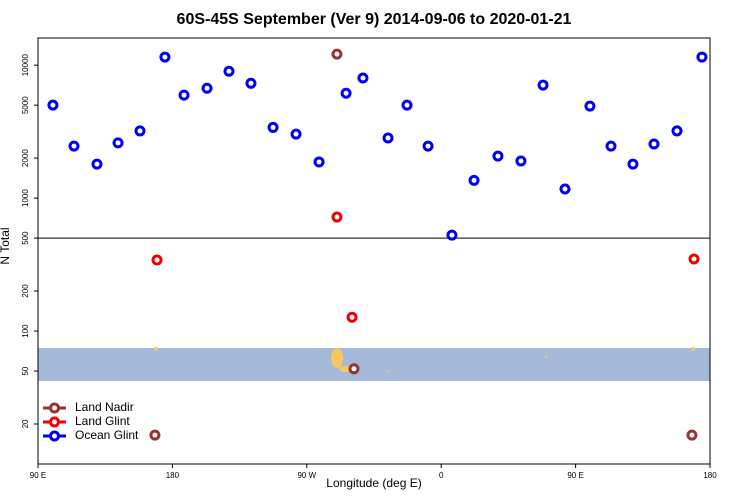 This screenshot has width=750, height=500. What do you see at coordinates (424, 359) in the screenshot?
I see `land-shapes` at bounding box center [424, 359].